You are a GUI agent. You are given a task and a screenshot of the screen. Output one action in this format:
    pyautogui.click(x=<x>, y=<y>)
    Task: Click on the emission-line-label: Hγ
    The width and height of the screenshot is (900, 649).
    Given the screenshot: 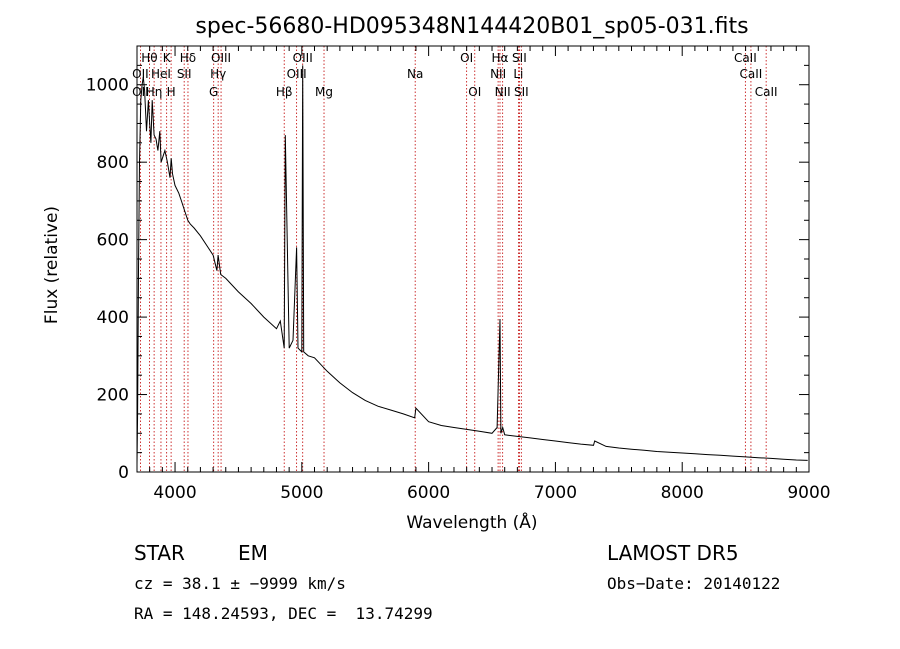 What is the action you would take?
    pyautogui.click(x=218, y=74)
    